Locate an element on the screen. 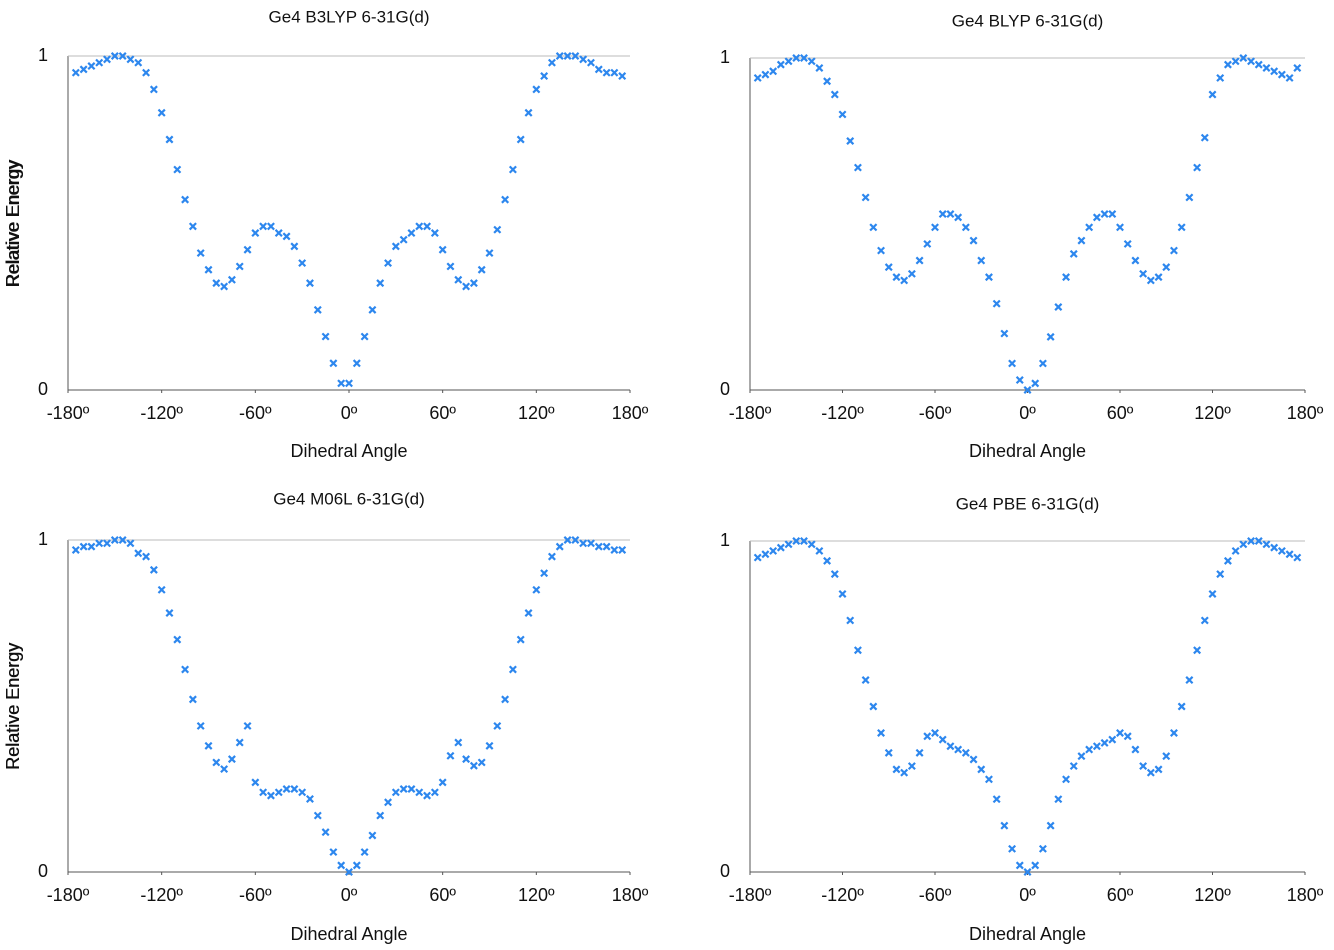  x-axis-label: Dihedral Angle is located at coordinates (1027, 451).